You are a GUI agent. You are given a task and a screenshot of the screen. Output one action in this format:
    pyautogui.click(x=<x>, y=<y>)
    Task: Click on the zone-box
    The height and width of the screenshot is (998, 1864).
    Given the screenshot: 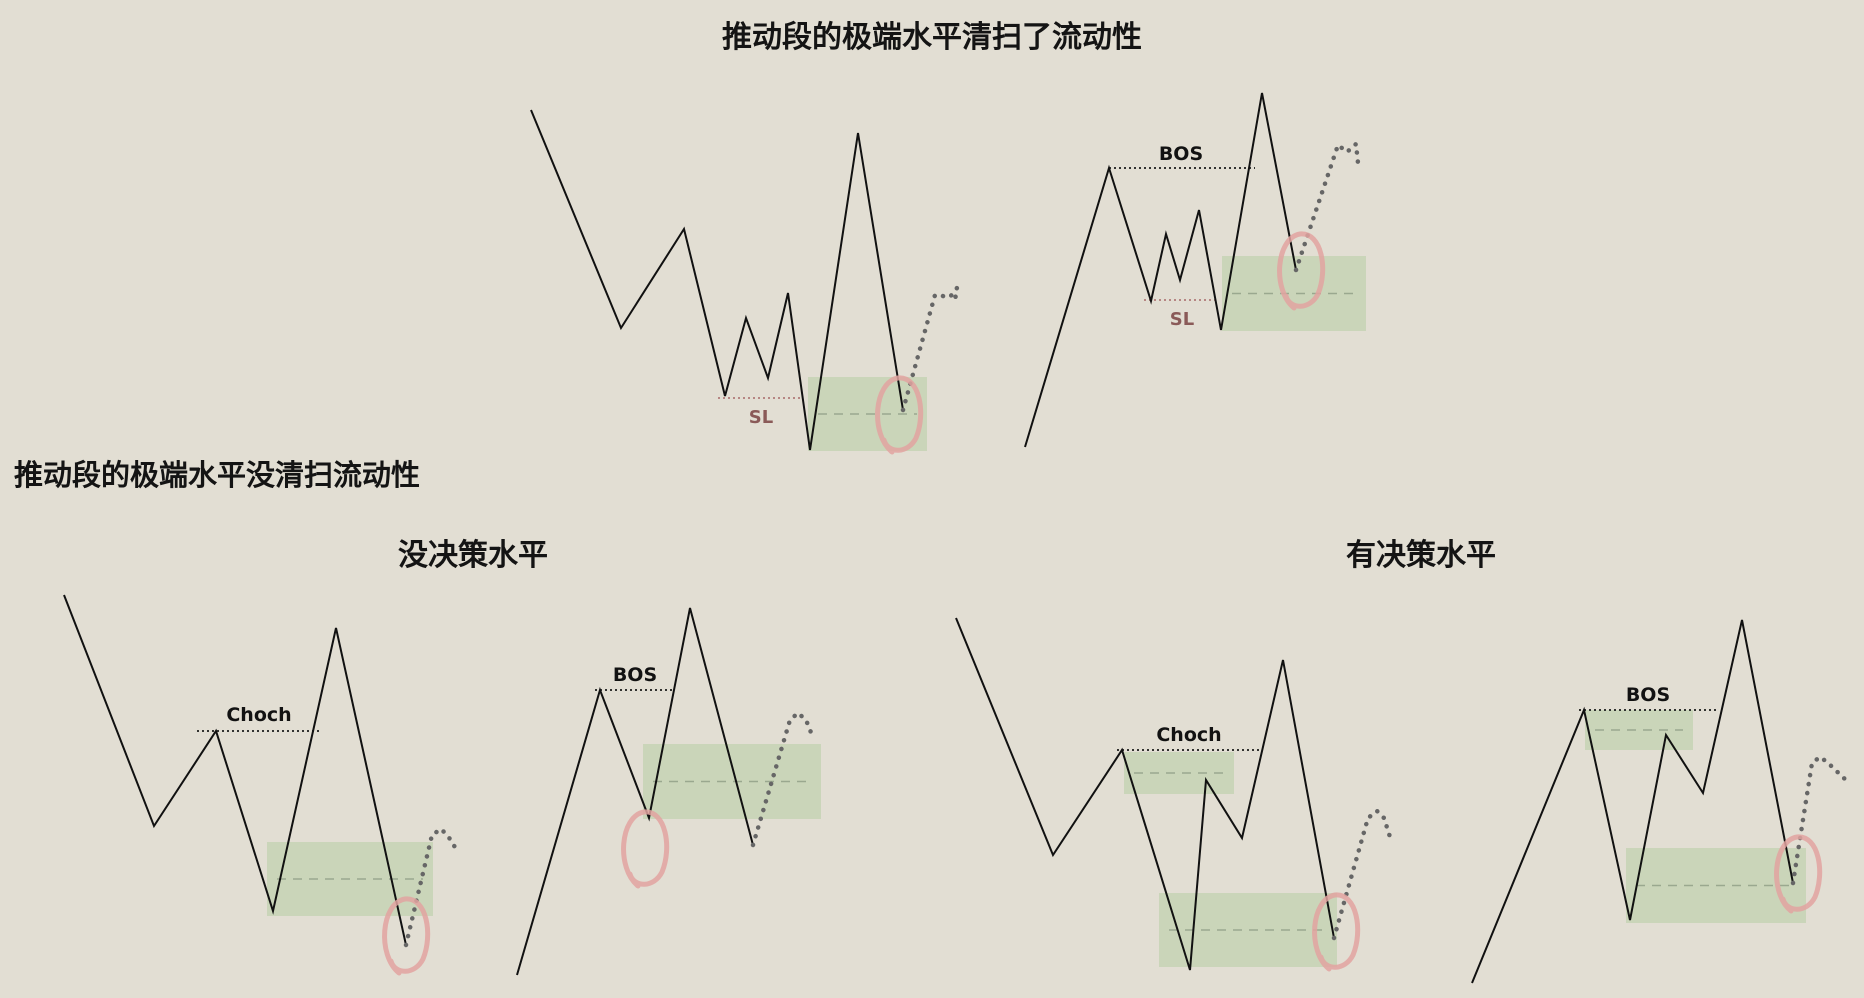 What is the action you would take?
    pyautogui.click(x=1294, y=293)
    